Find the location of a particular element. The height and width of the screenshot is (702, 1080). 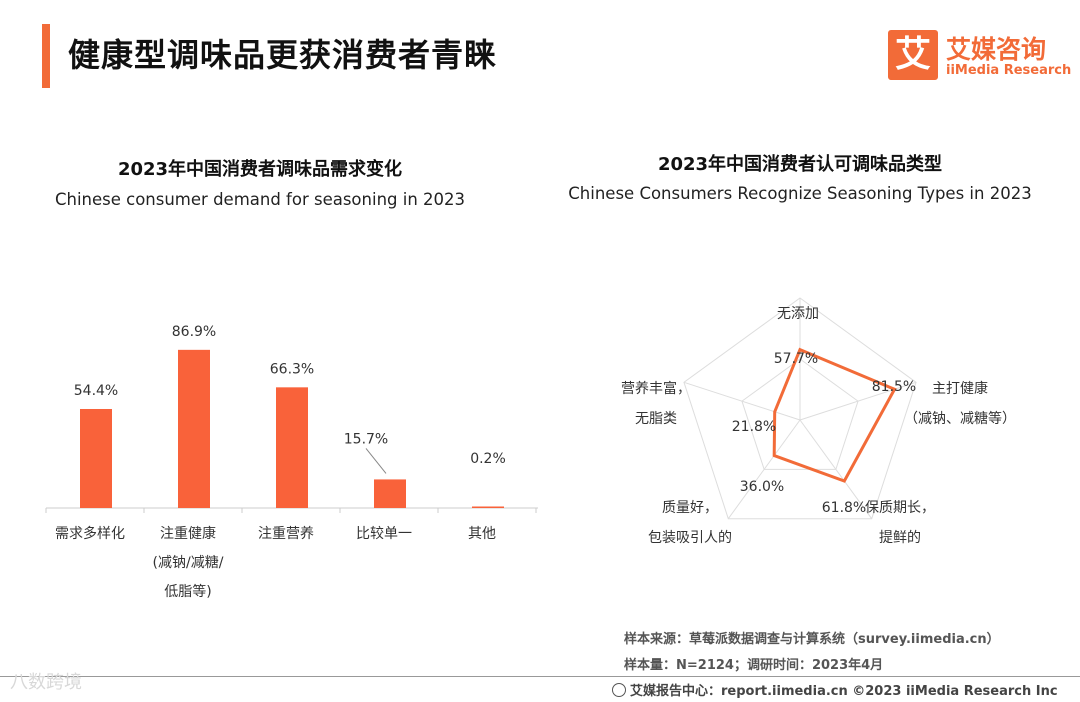

logo-name-en: iiMedia Research is located at coordinates (1009, 70).